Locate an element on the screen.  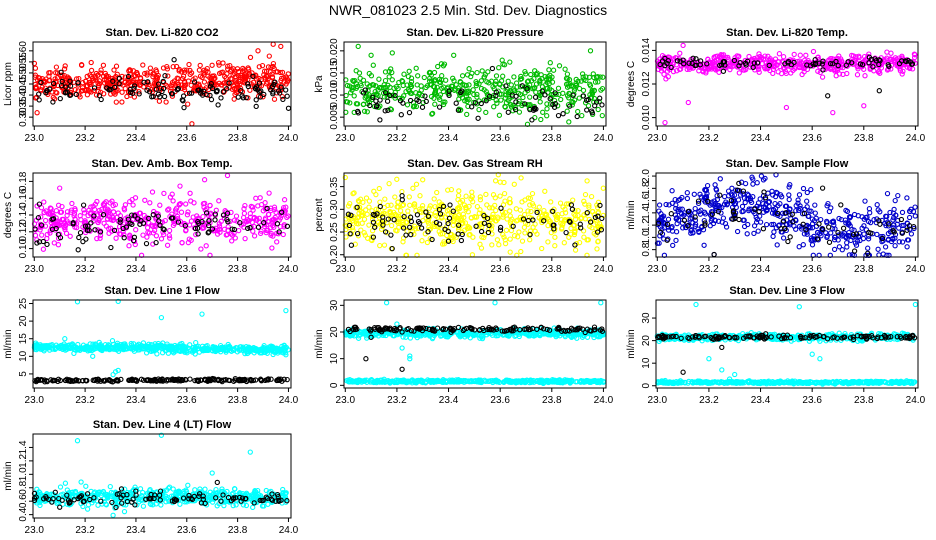
x-tick-label: 23.4 is located at coordinates (136, 400).